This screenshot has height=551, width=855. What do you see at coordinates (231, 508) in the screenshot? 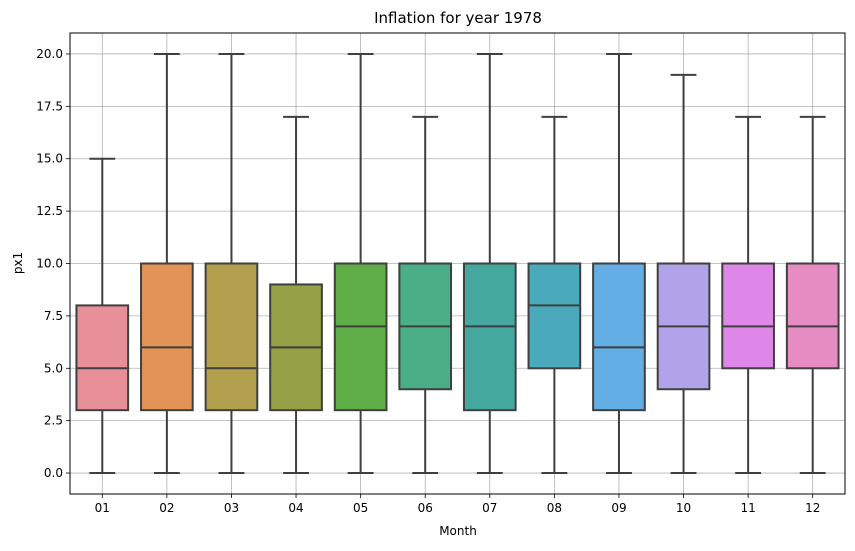
I see `x-tick-label: 03` at bounding box center [231, 508].